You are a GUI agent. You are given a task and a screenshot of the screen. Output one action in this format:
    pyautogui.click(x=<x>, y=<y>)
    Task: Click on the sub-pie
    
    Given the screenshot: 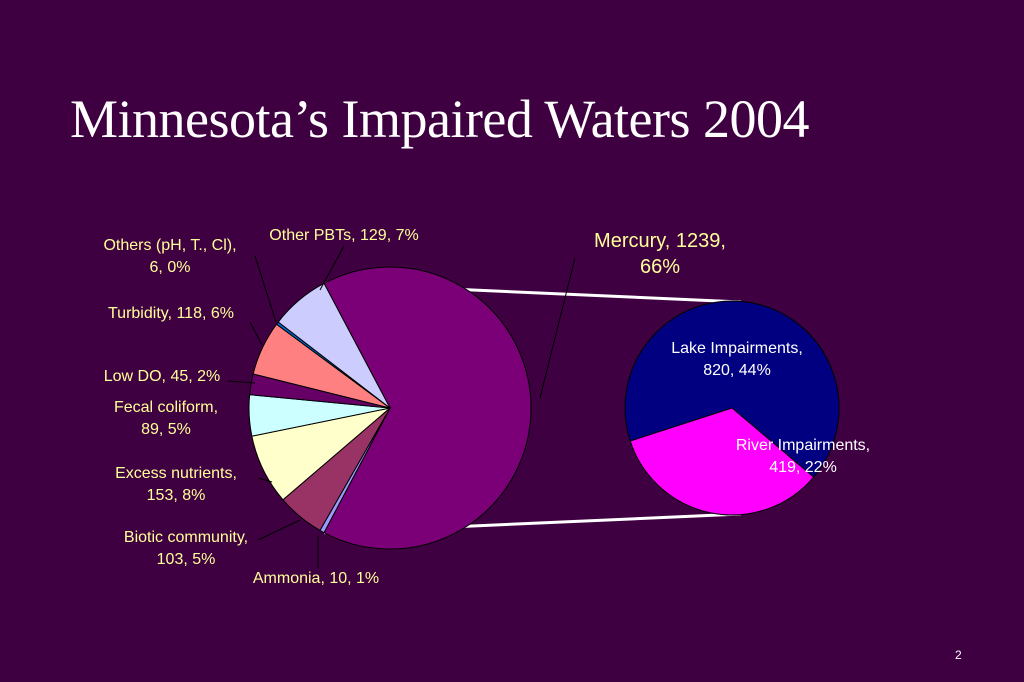 What is the action you would take?
    pyautogui.click(x=732, y=408)
    